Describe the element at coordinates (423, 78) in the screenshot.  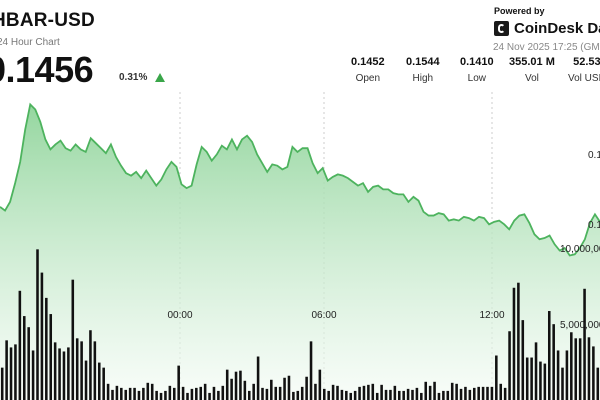
I see `stat-label: High` at that location.